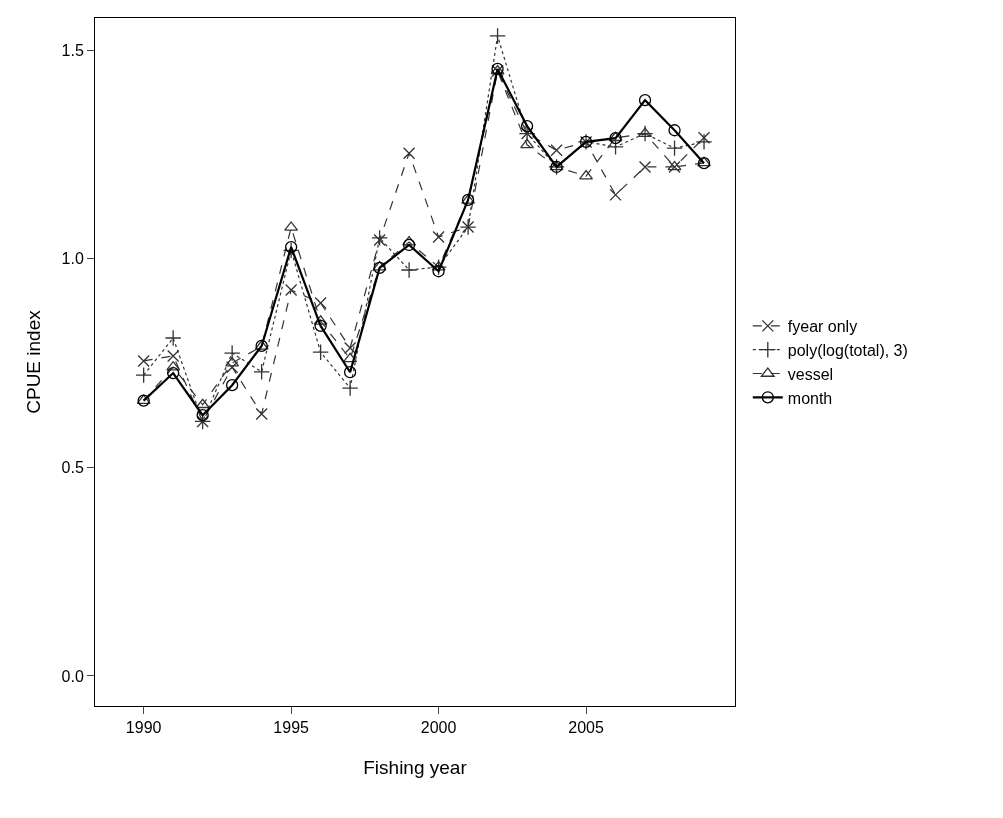 This screenshot has height=818, width=1003. I want to click on x-tick-label: 1990, so click(143, 728).